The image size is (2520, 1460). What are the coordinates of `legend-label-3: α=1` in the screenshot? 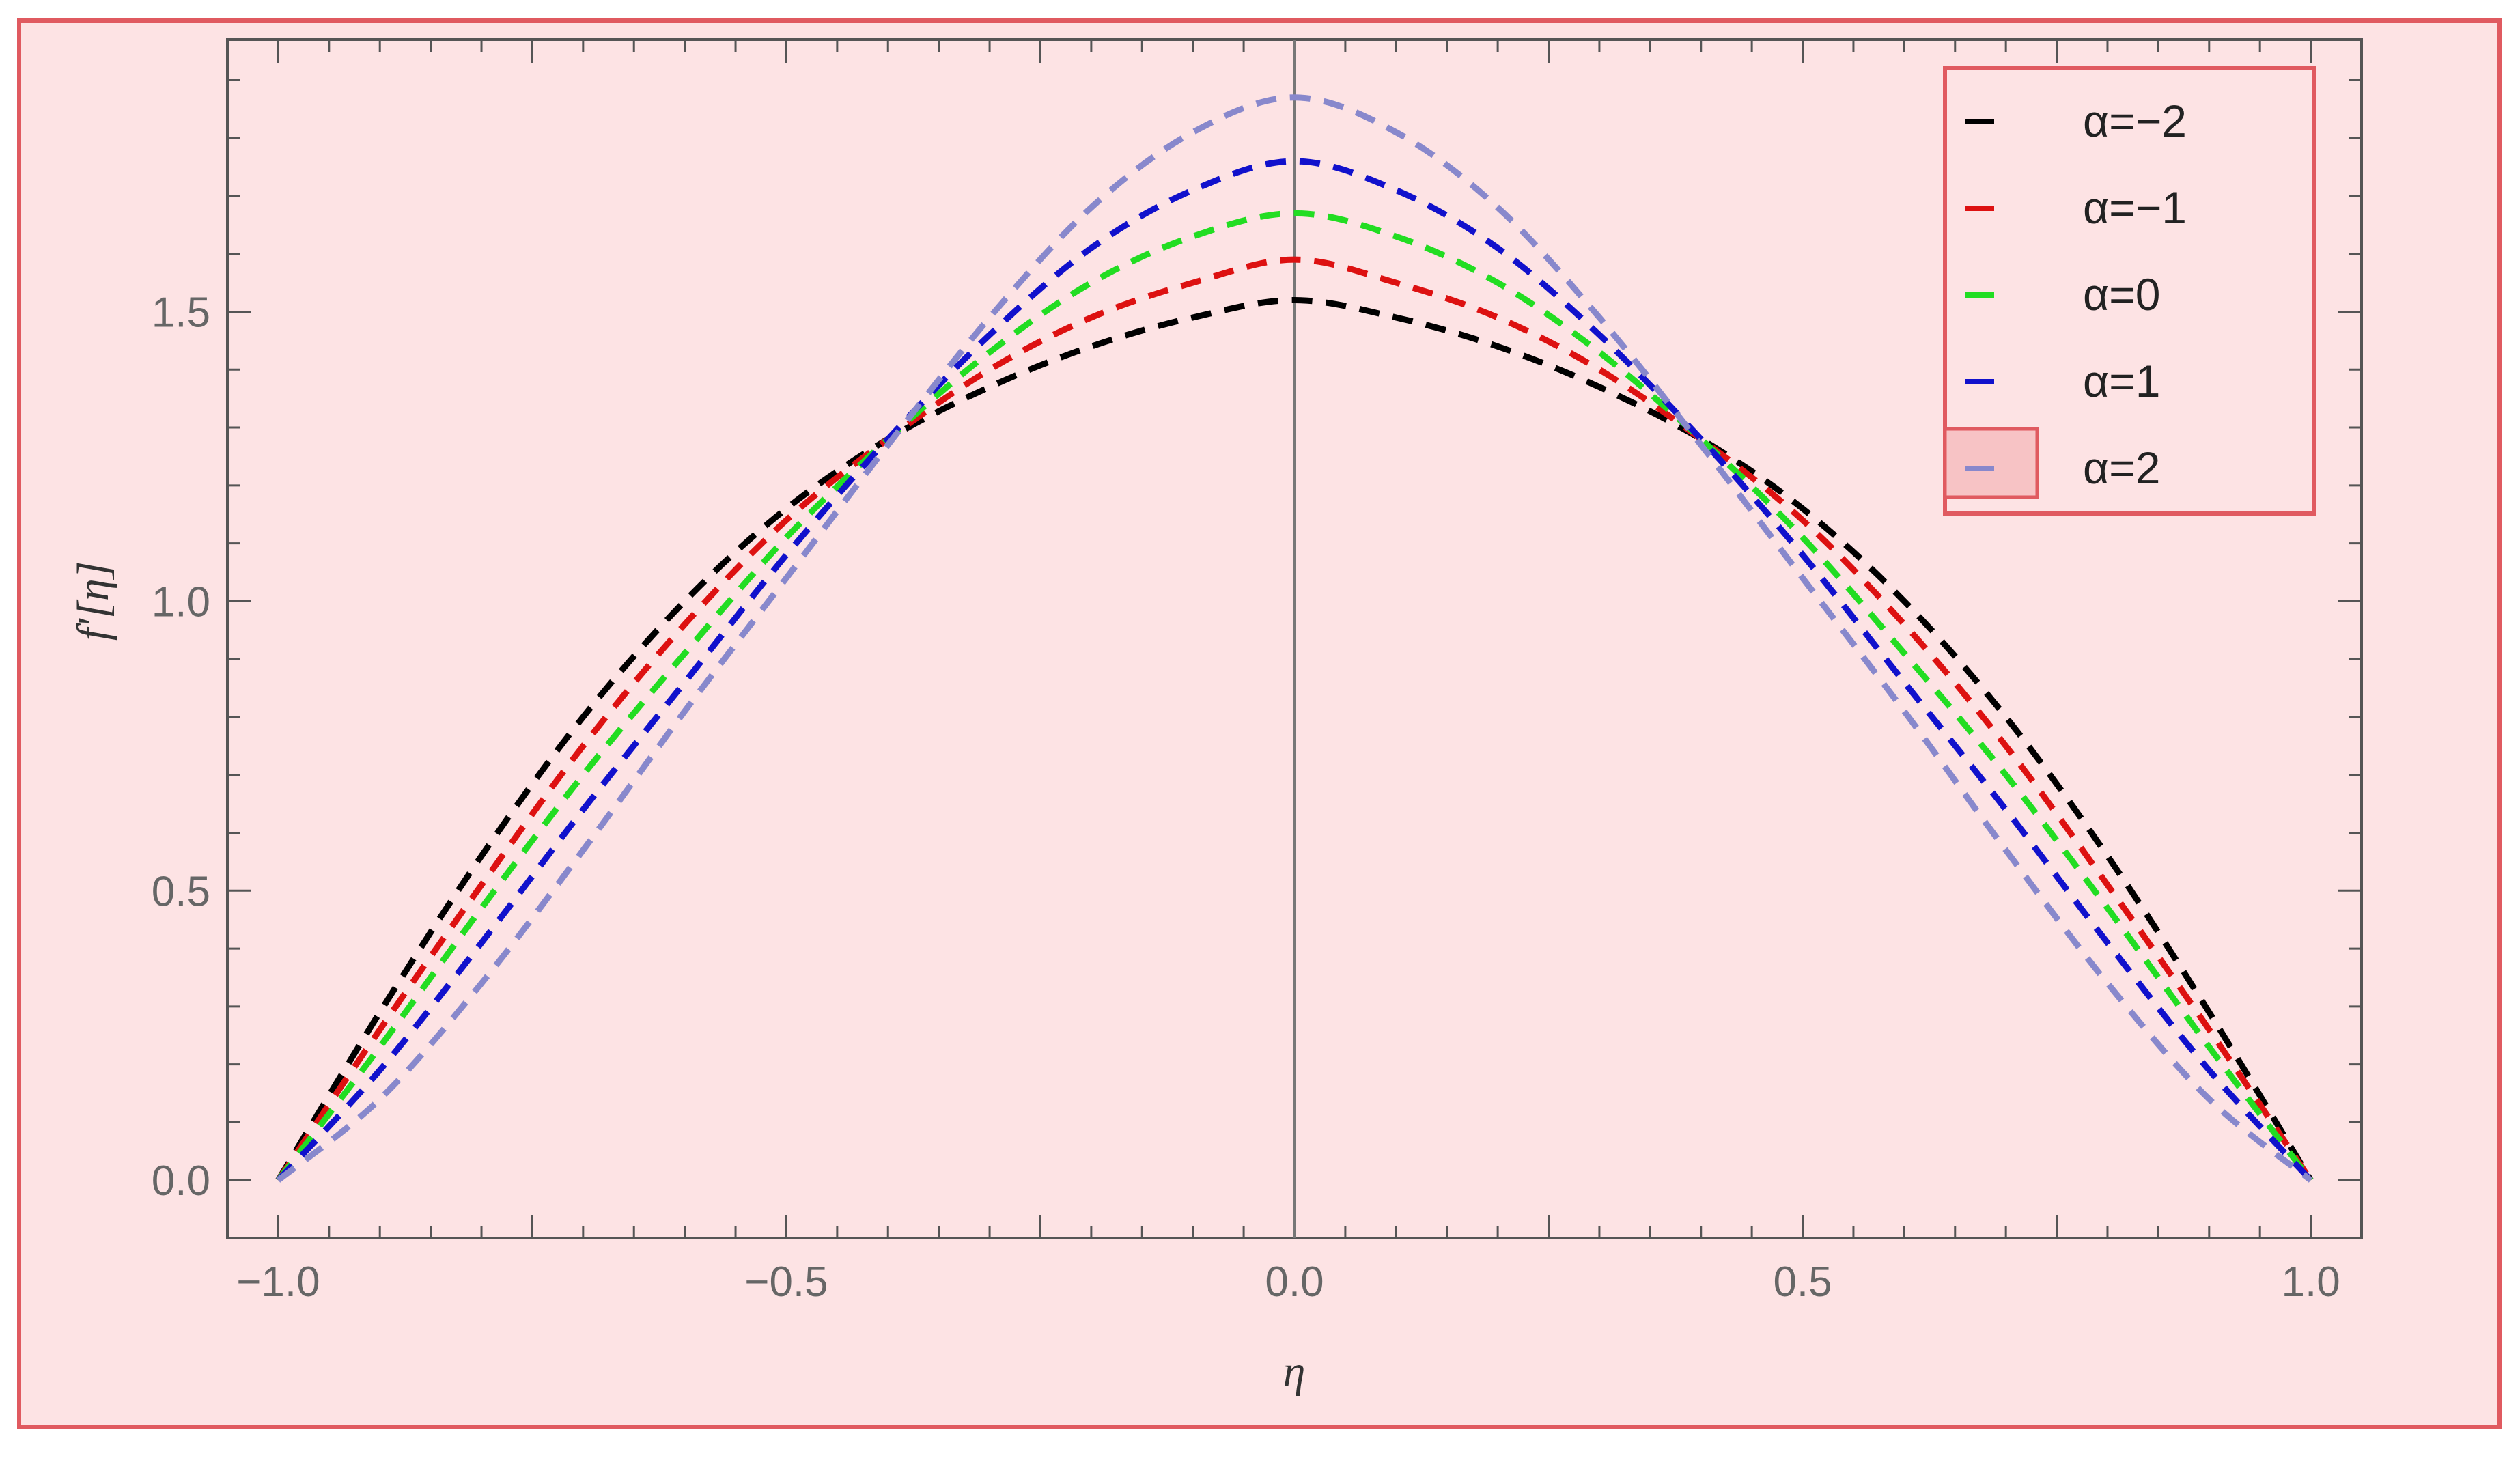 It's located at (2121, 381).